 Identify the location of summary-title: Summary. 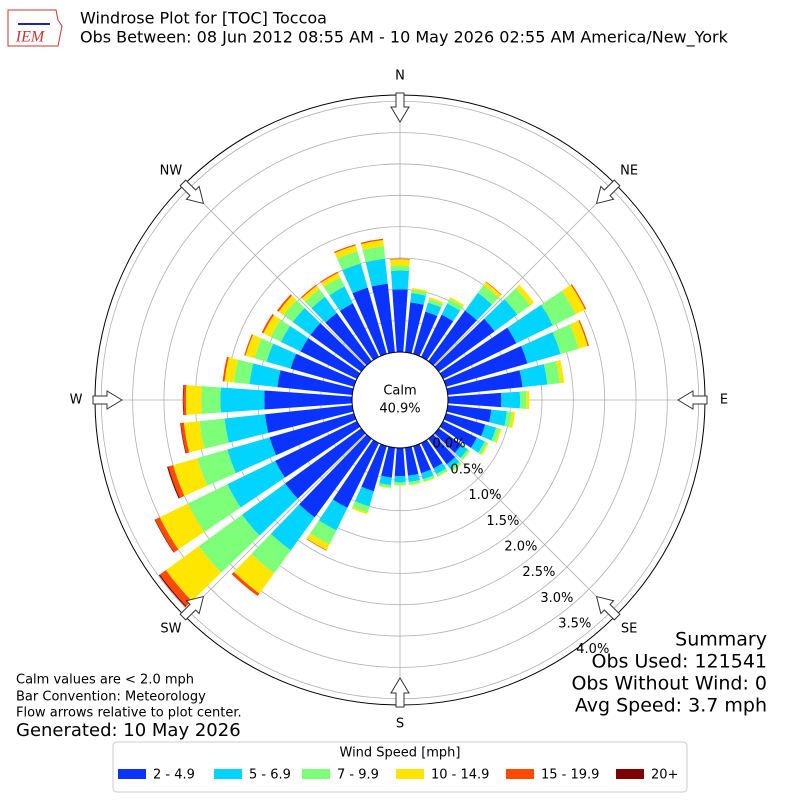
(721, 640).